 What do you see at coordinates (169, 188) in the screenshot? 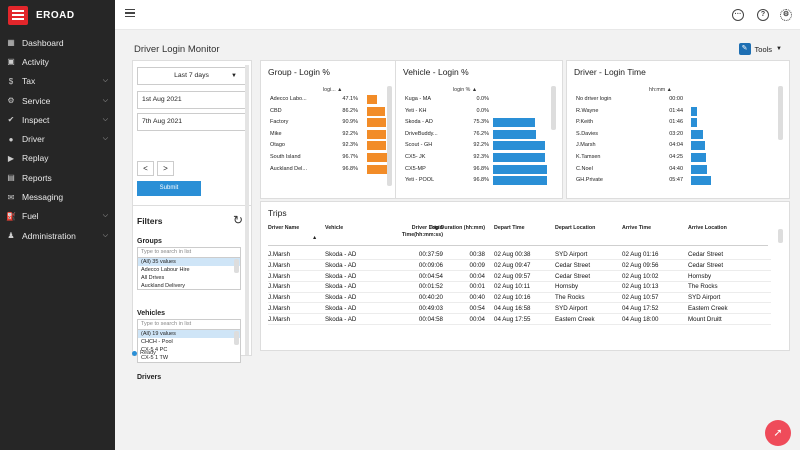
I see `submit-button: Submit` at bounding box center [169, 188].